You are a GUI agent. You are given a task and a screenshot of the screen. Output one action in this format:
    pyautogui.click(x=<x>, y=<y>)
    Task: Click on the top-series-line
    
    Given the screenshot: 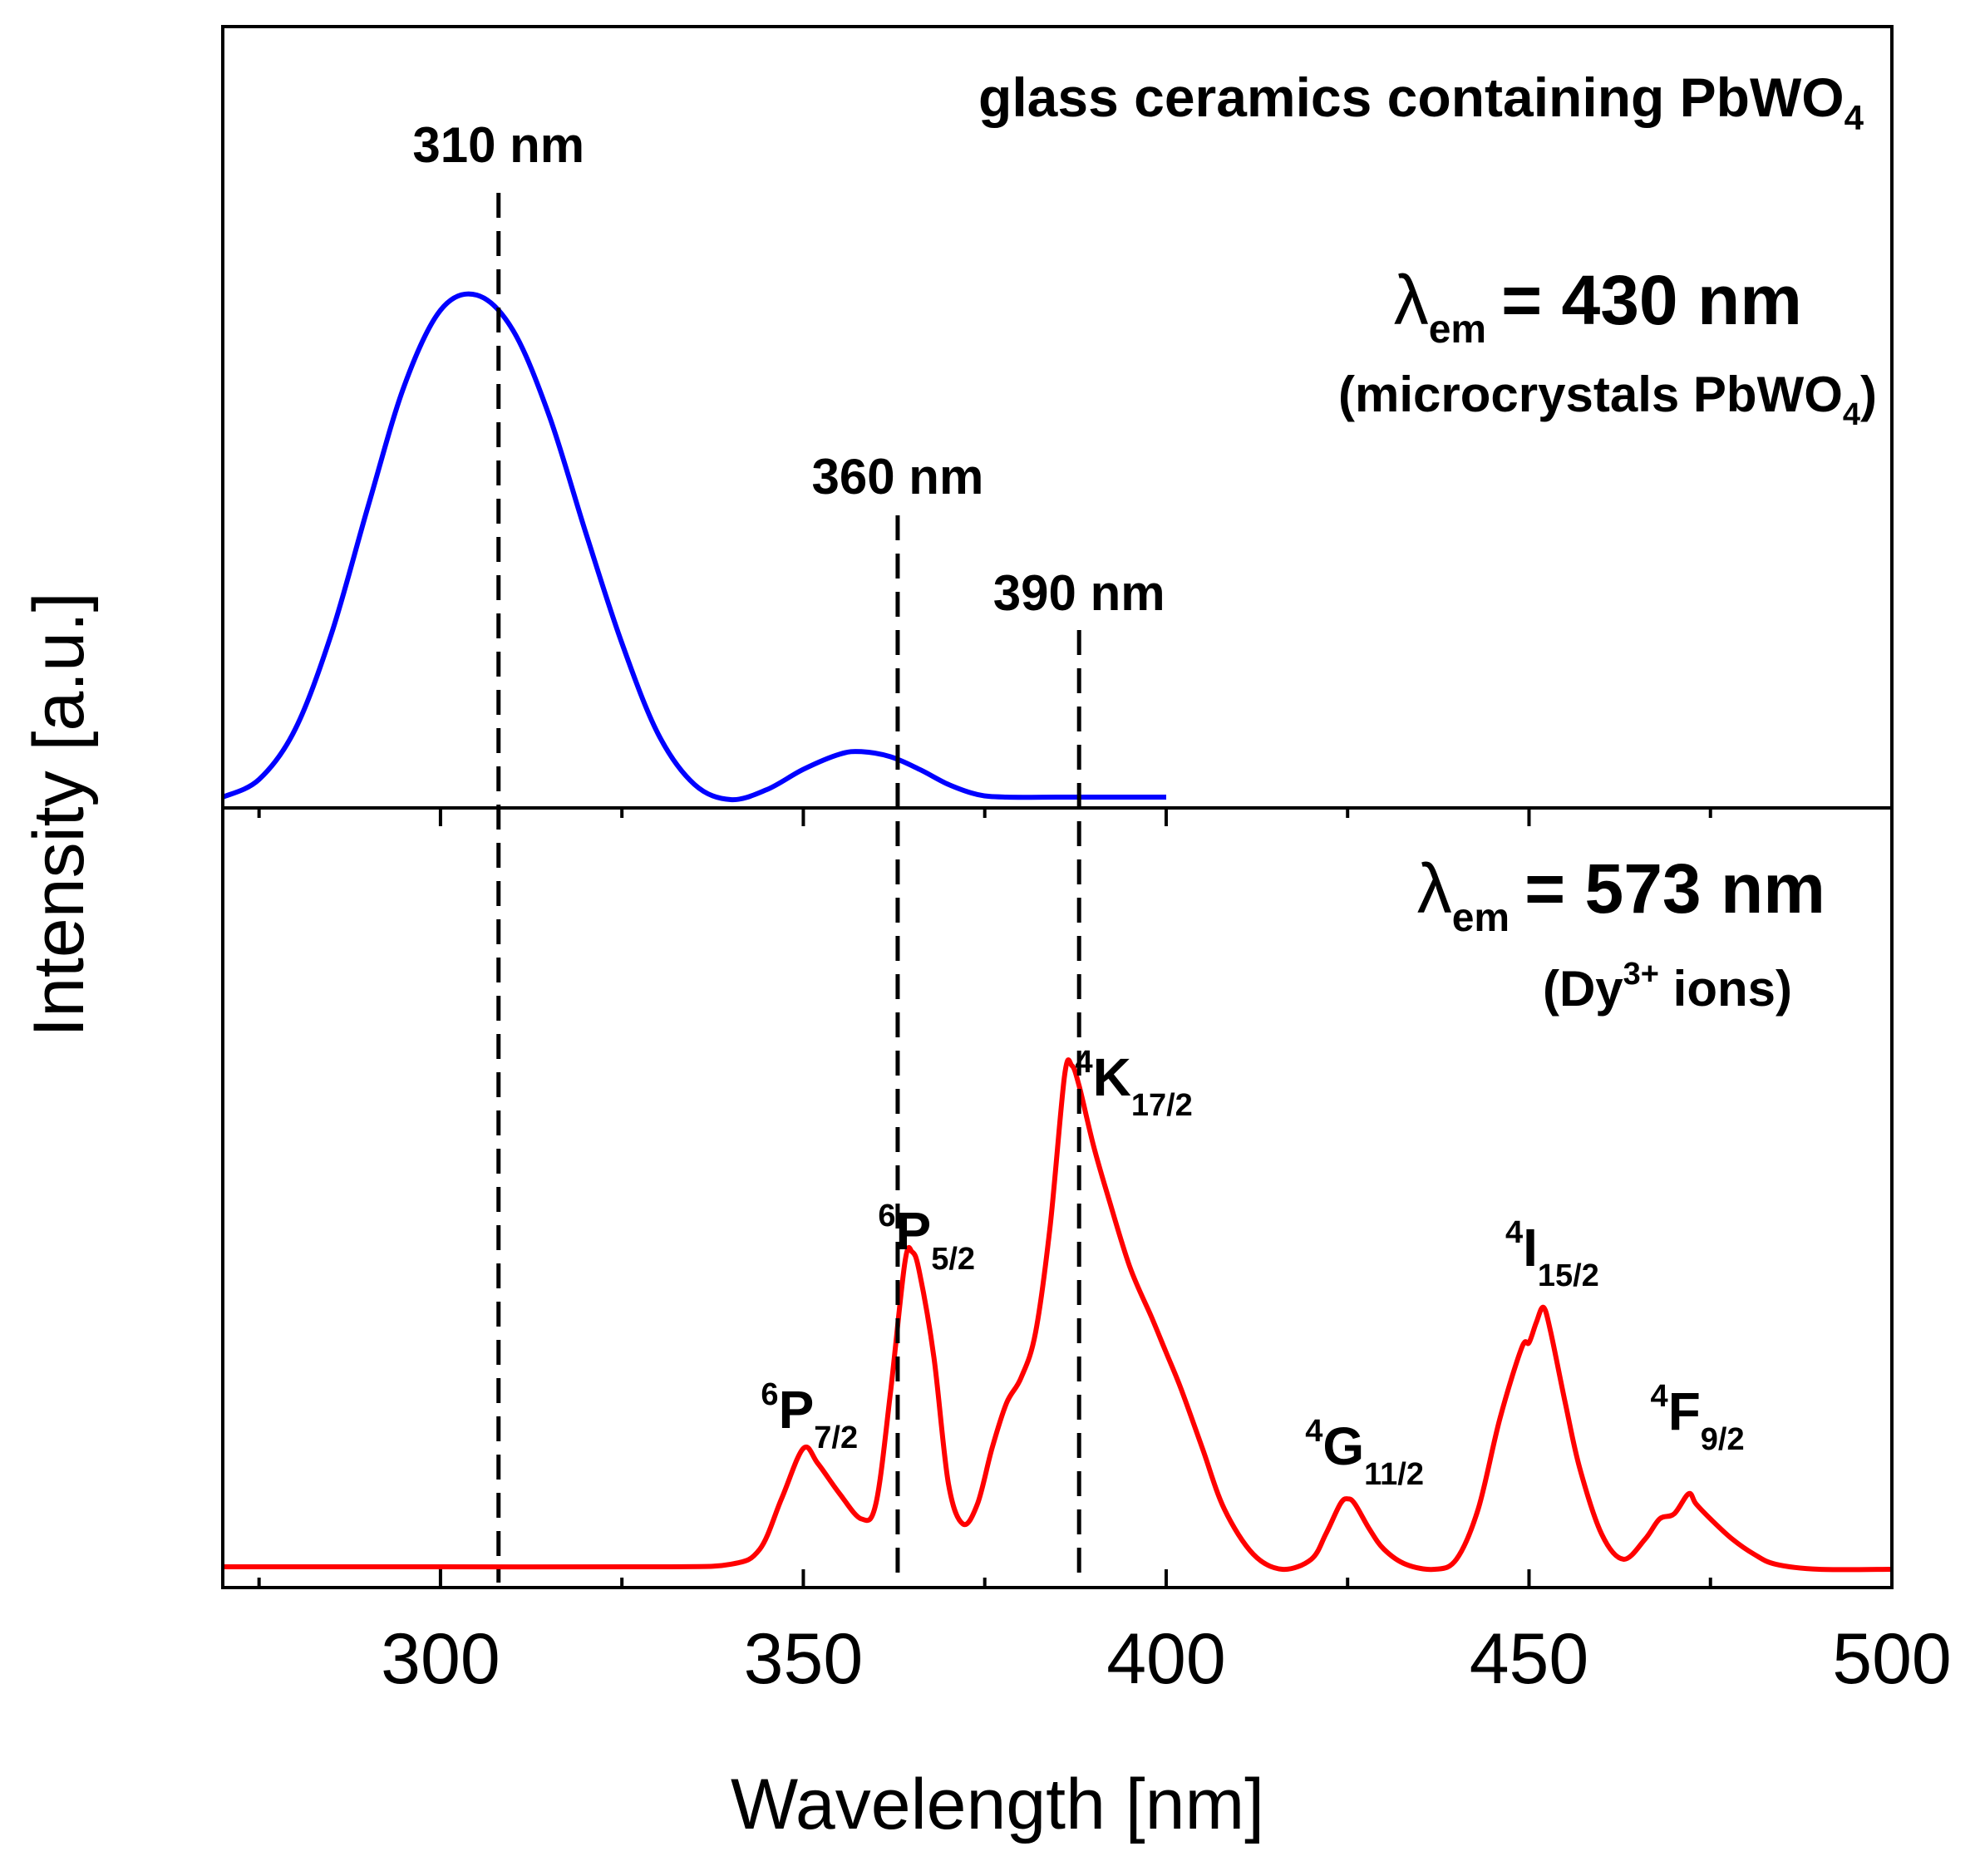 What is the action you would take?
    pyautogui.click(x=693, y=547)
    